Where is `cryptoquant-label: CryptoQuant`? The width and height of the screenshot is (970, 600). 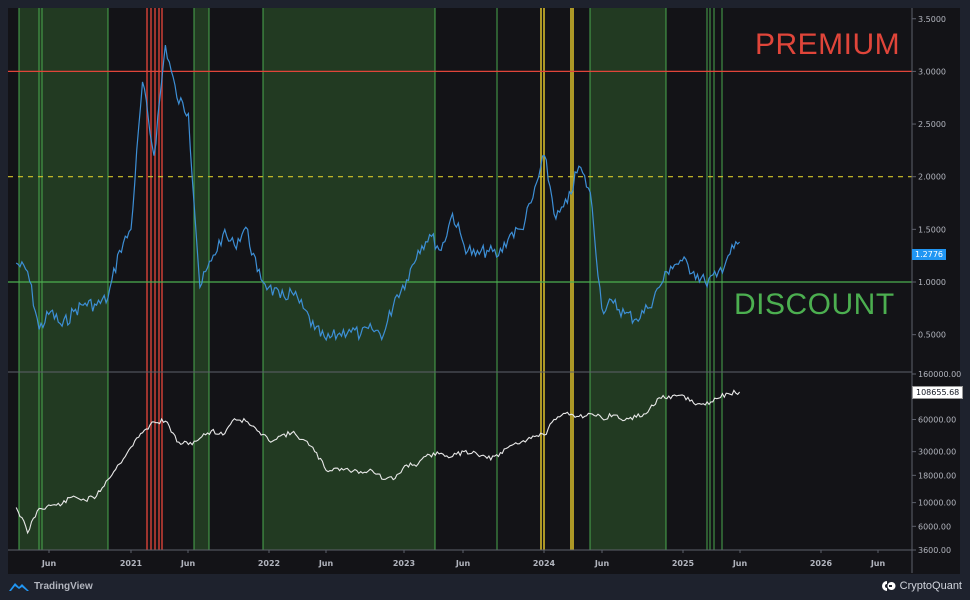
cryptoquant-label: CryptoQuant is located at coordinates (930, 586).